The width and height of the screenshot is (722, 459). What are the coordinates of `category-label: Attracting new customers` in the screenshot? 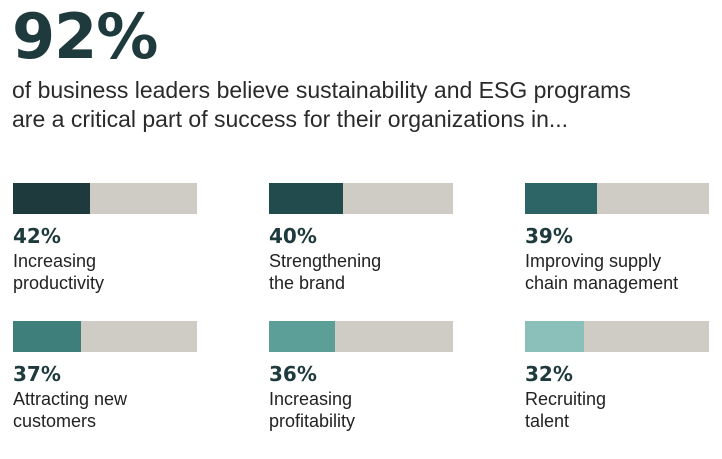 It's located at (70, 410).